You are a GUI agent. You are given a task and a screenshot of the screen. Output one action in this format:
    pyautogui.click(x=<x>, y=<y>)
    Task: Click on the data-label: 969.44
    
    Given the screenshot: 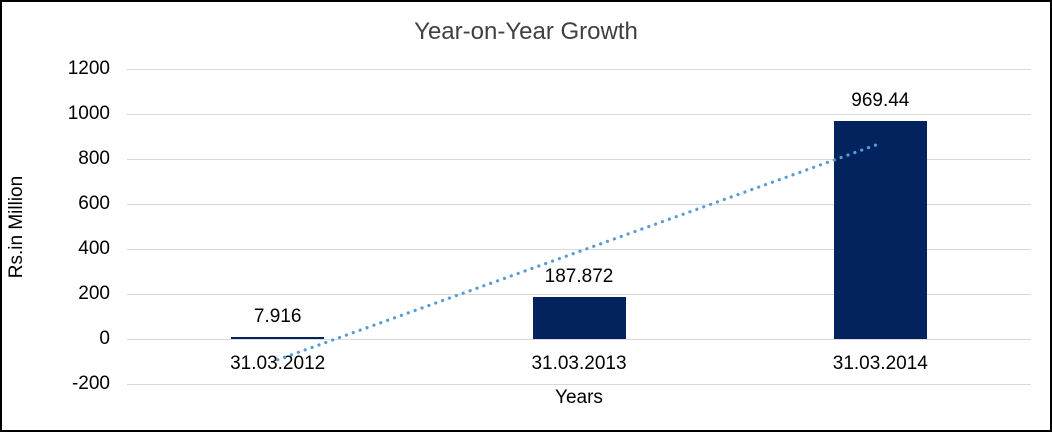 What is the action you would take?
    pyautogui.click(x=880, y=100)
    